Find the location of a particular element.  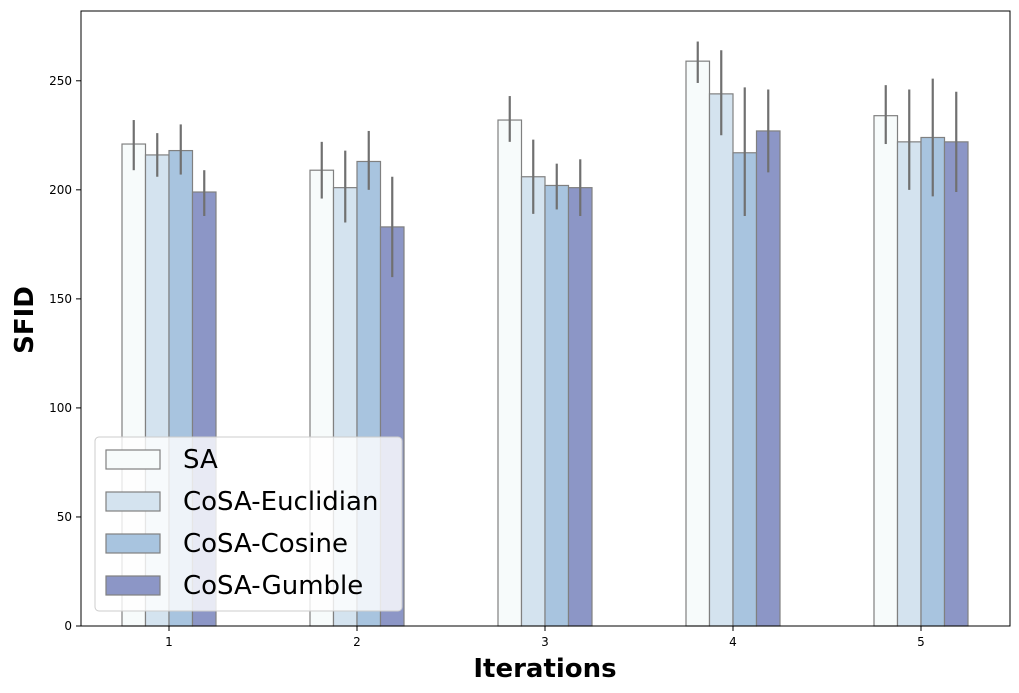

y-tick-label: 50 is located at coordinates (64, 517).